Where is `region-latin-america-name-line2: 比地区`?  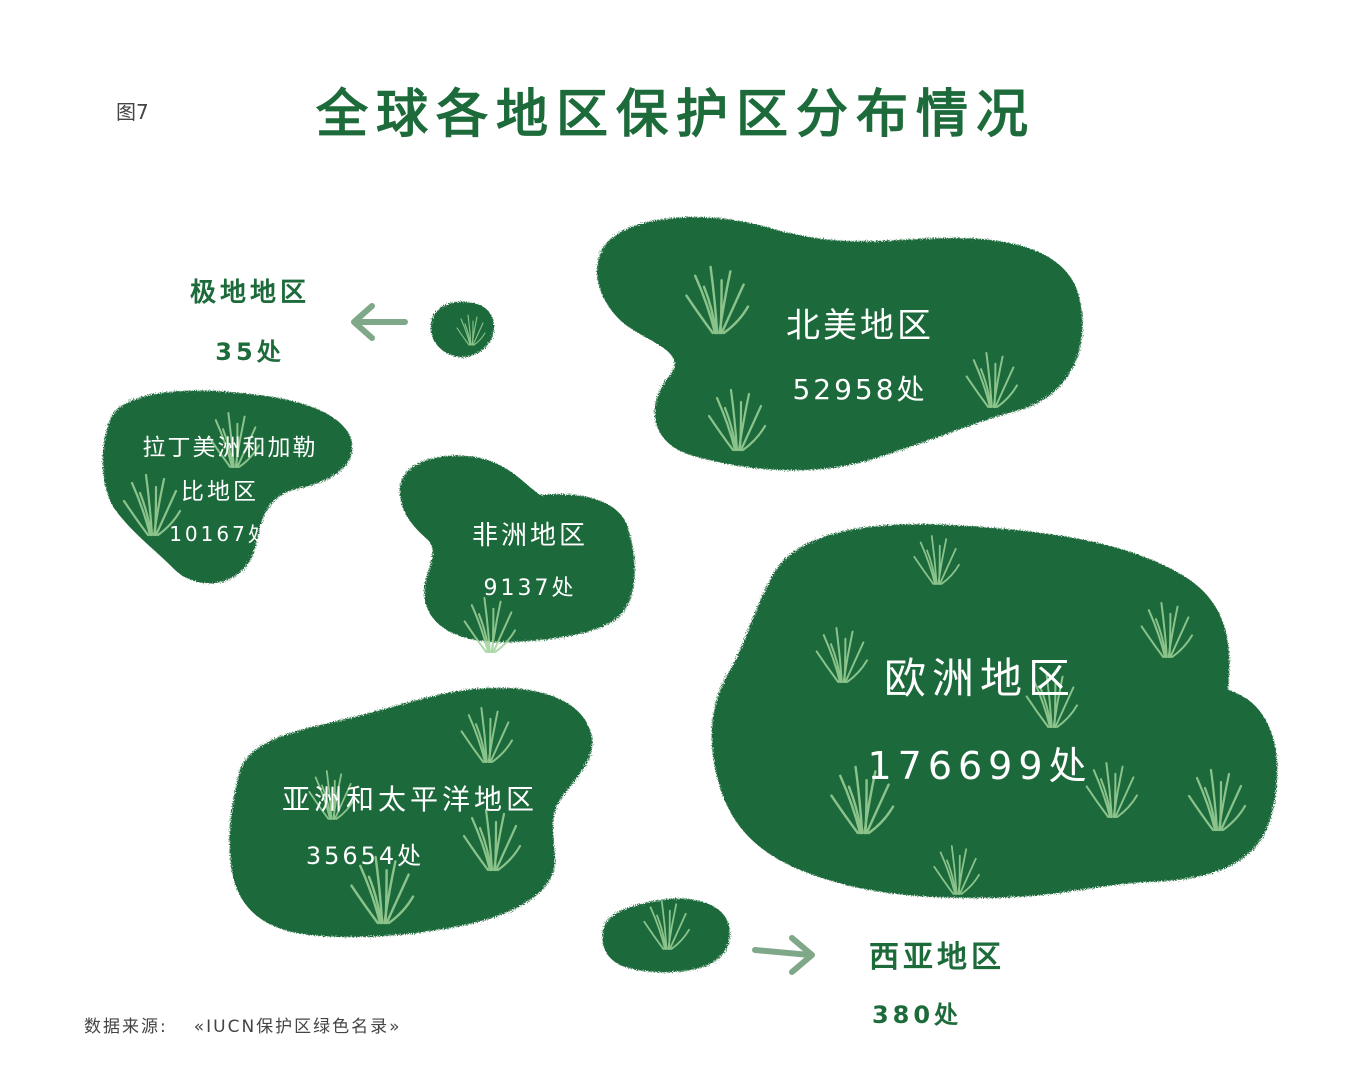
region-latin-america-name-line2: 比地区 is located at coordinates (220, 492).